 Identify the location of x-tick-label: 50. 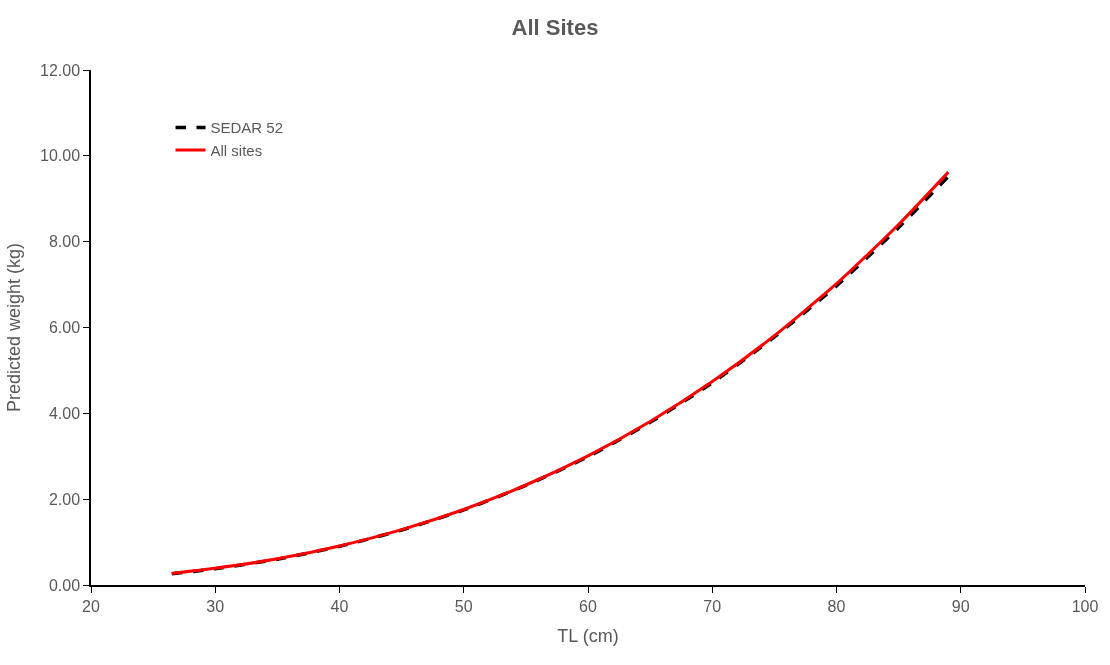
(463, 606).